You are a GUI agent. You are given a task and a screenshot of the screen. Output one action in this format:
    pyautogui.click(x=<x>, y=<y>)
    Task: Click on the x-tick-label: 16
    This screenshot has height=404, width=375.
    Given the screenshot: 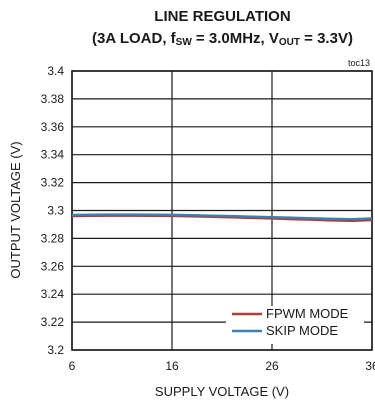 What is the action you would take?
    pyautogui.click(x=172, y=366)
    